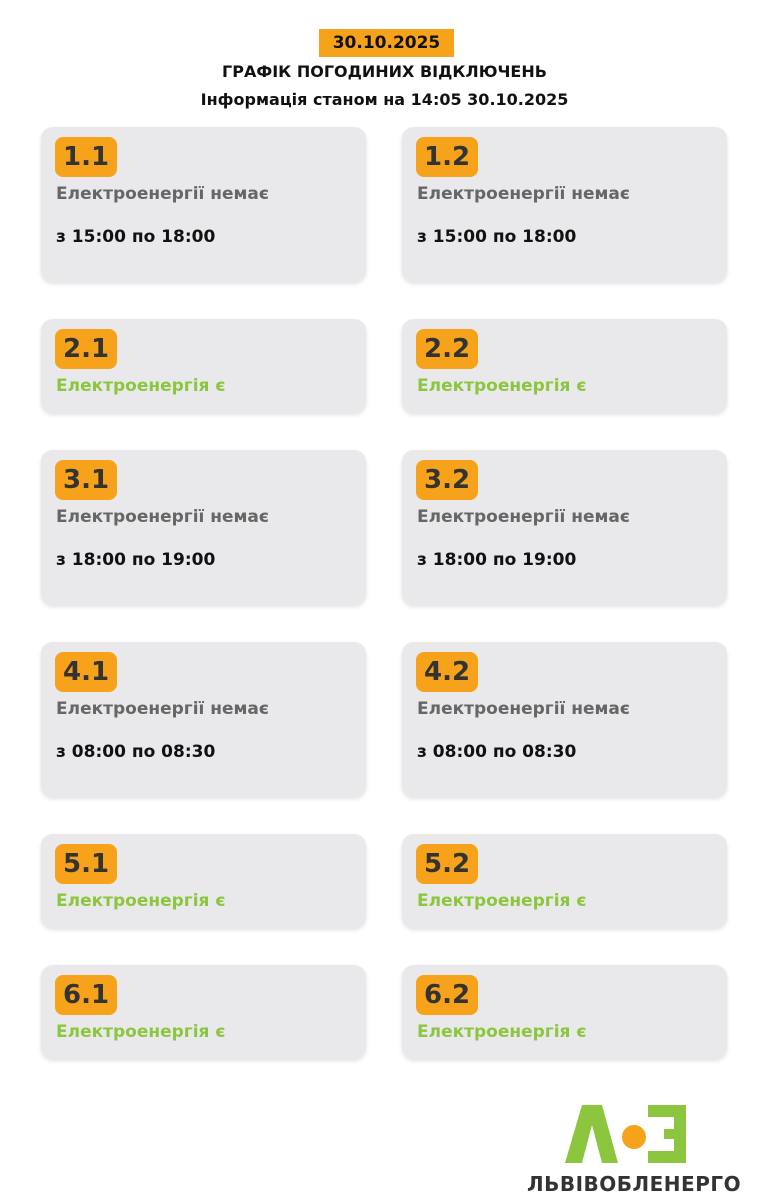 Image resolution: width=769 pixels, height=1200 pixels. What do you see at coordinates (680, 1134) in the screenshot?
I see `logo-e-bar-side` at bounding box center [680, 1134].